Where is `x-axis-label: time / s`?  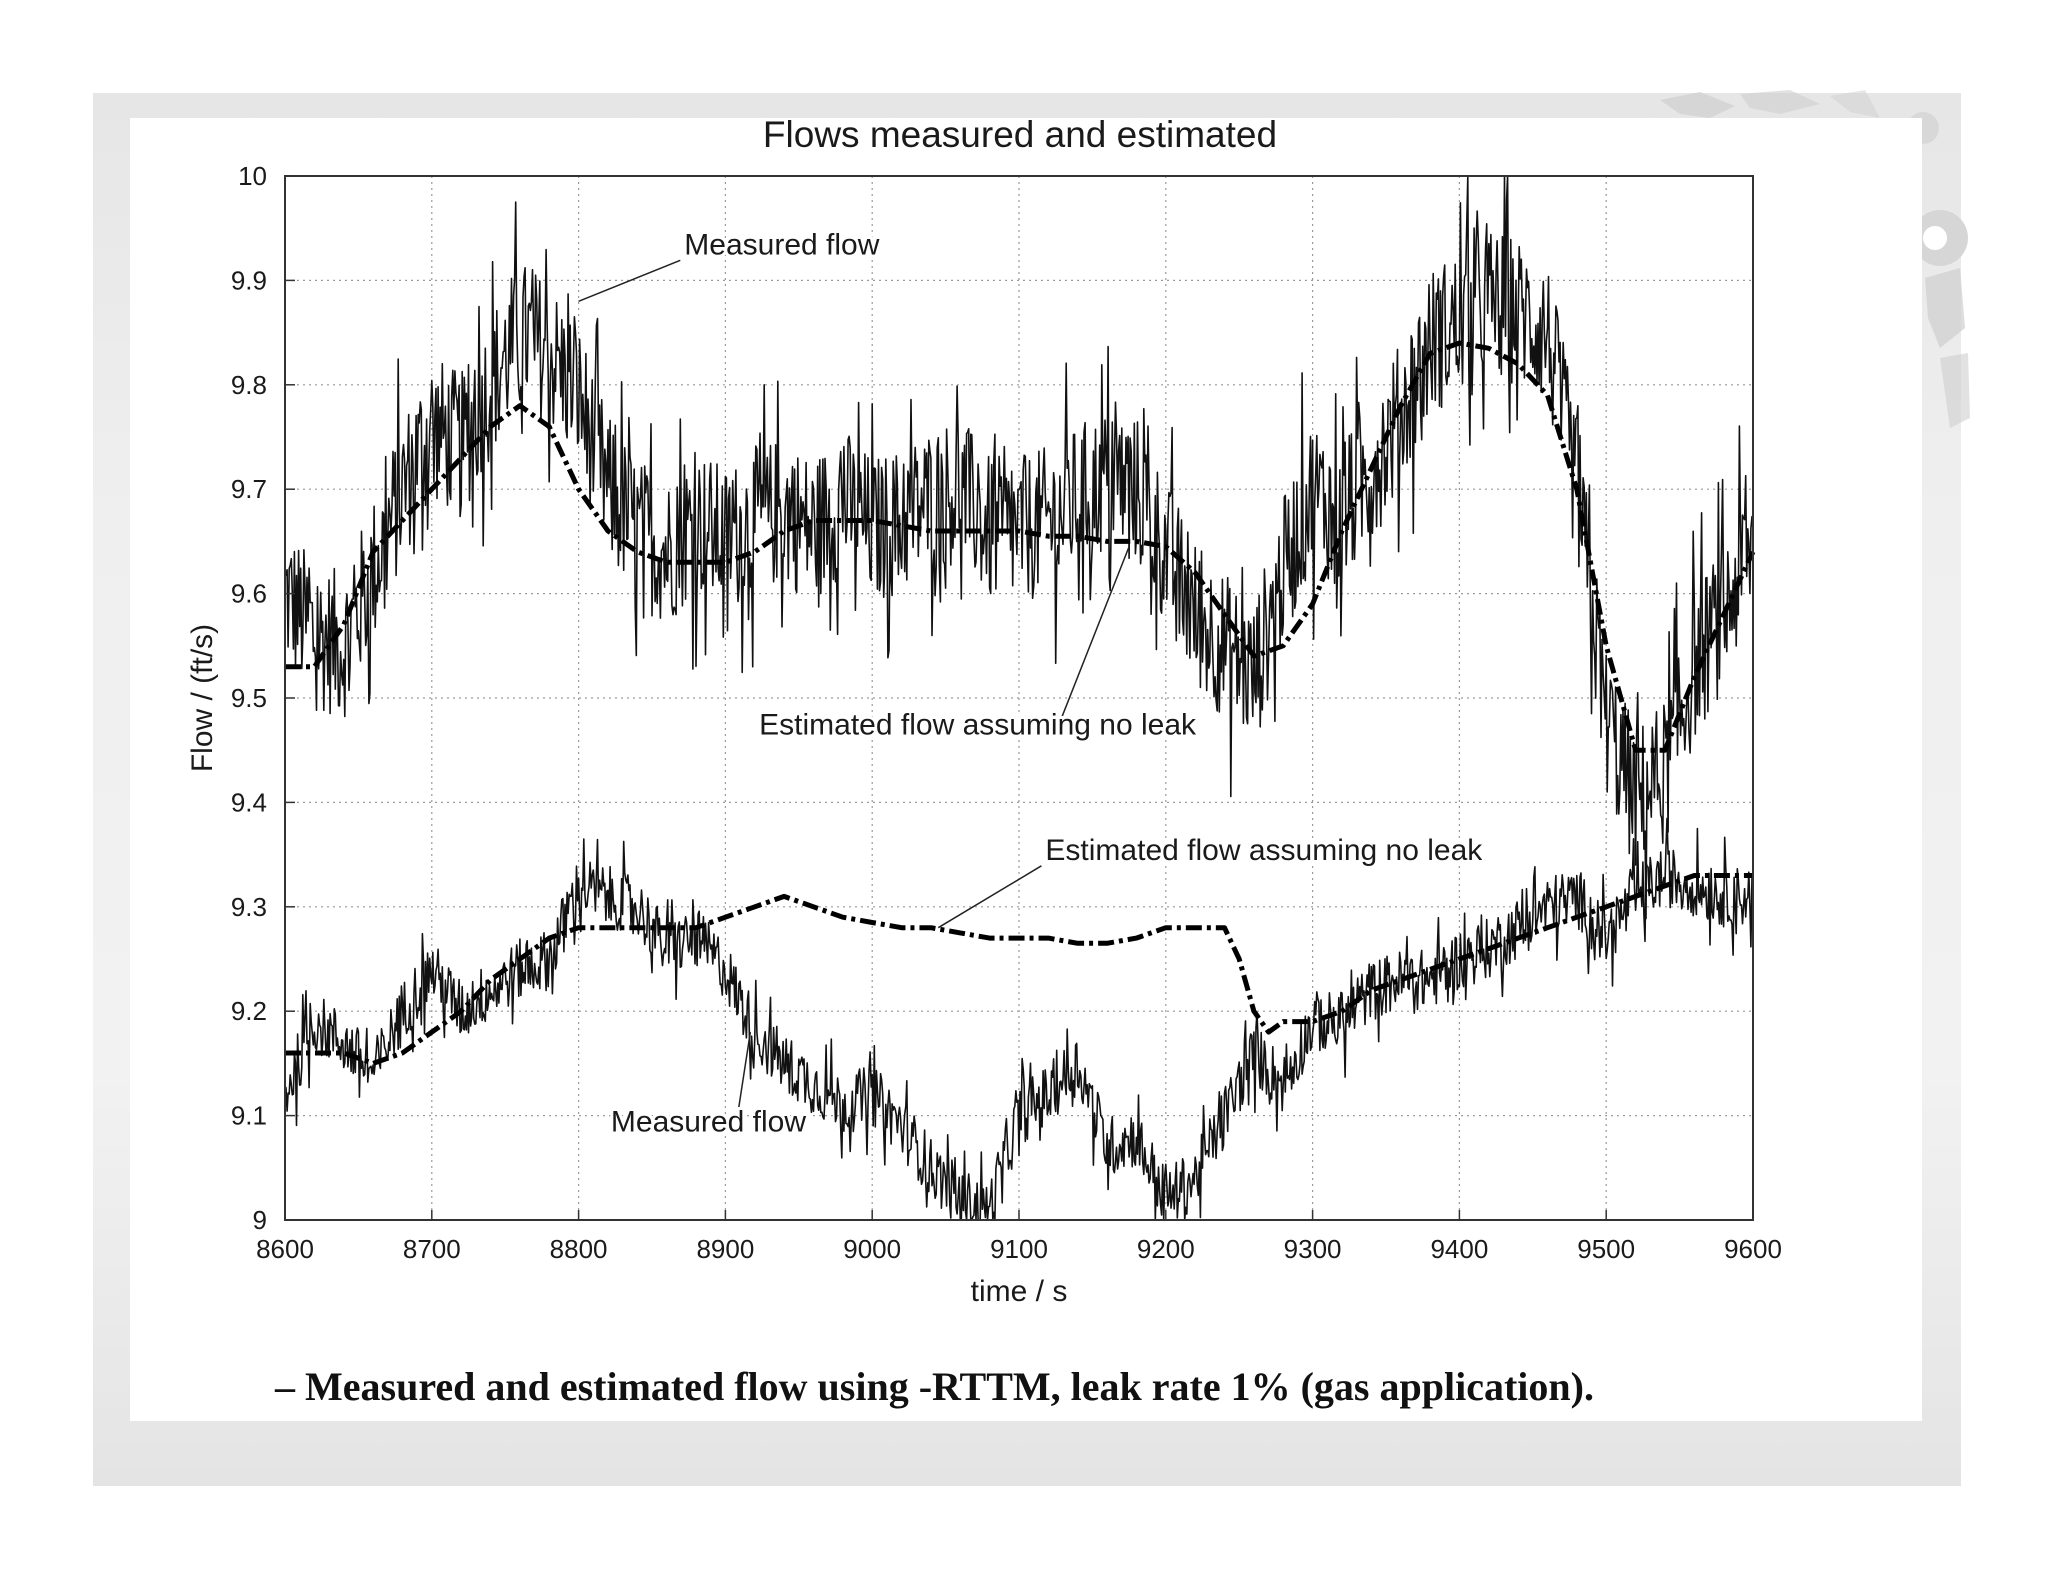
x-axis-label: time / s is located at coordinates (1019, 1291).